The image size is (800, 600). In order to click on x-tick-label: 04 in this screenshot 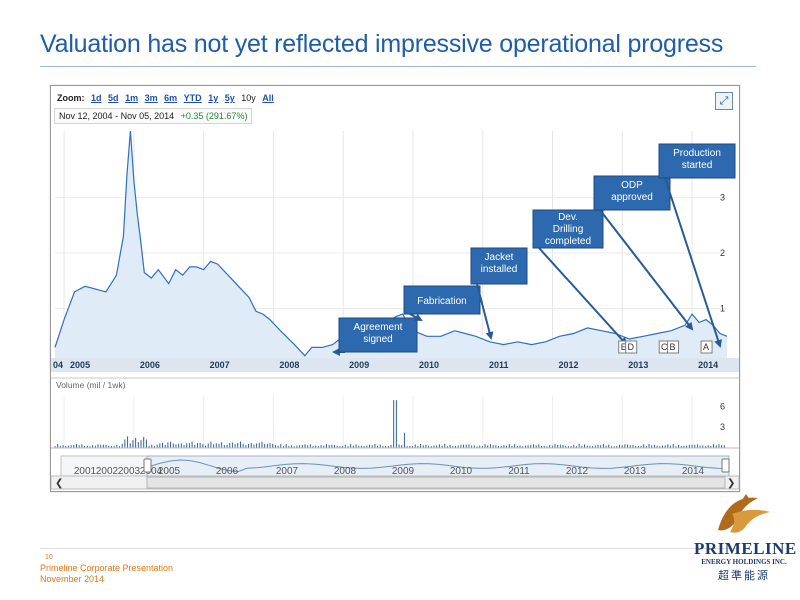, I will do `click(58, 365)`.